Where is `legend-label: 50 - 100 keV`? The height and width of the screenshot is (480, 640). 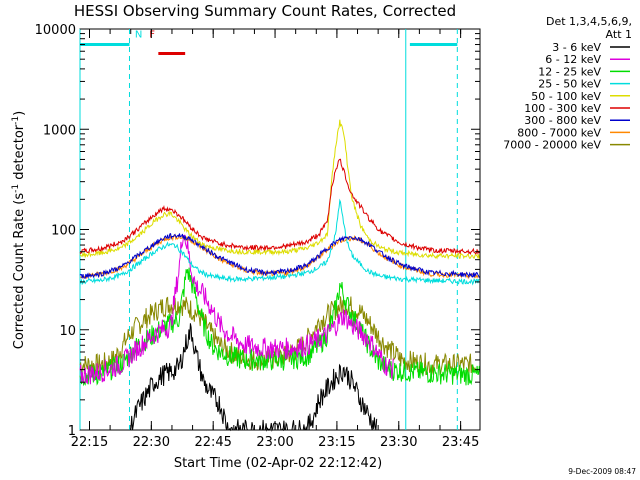 legend-label: 50 - 100 keV is located at coordinates (566, 96).